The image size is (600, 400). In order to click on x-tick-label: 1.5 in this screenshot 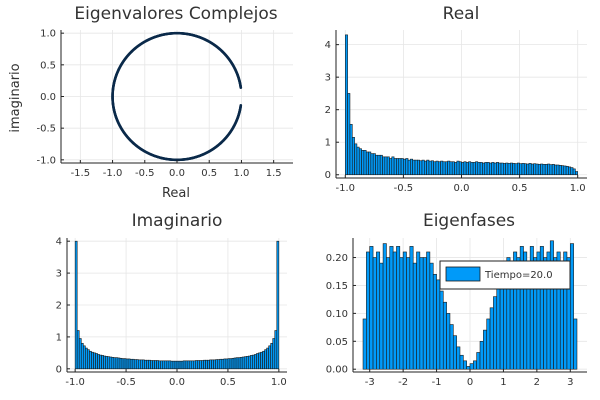, I will do `click(274, 173)`.